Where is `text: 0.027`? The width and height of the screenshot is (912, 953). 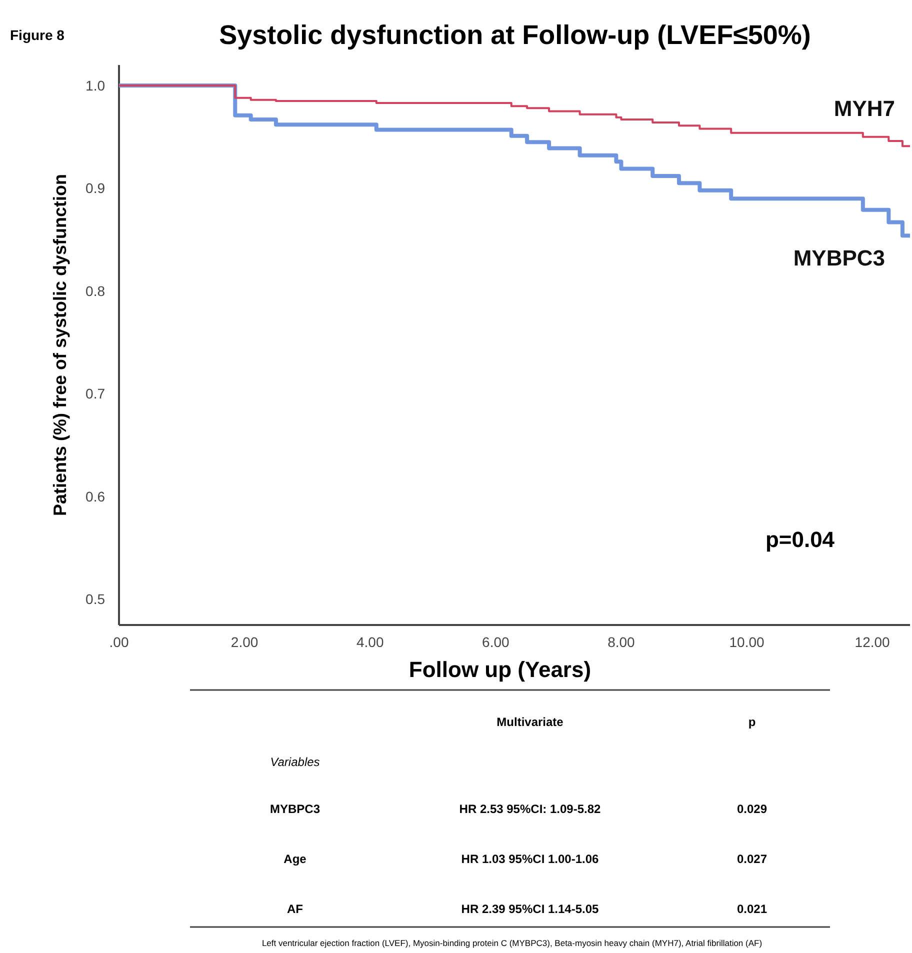
text: 0.027 is located at coordinates (752, 859).